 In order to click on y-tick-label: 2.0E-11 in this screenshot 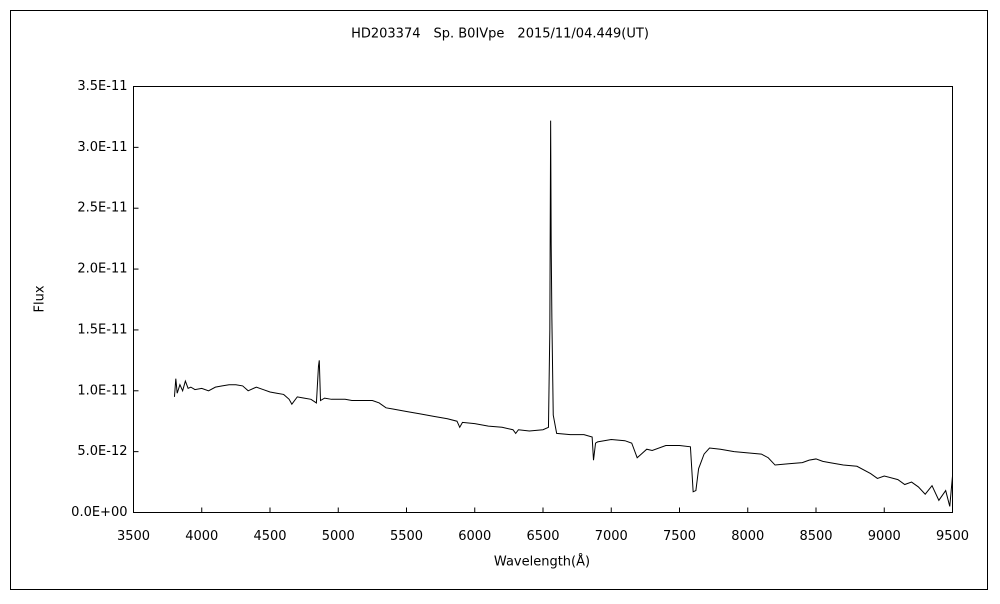, I will do `click(102, 269)`.